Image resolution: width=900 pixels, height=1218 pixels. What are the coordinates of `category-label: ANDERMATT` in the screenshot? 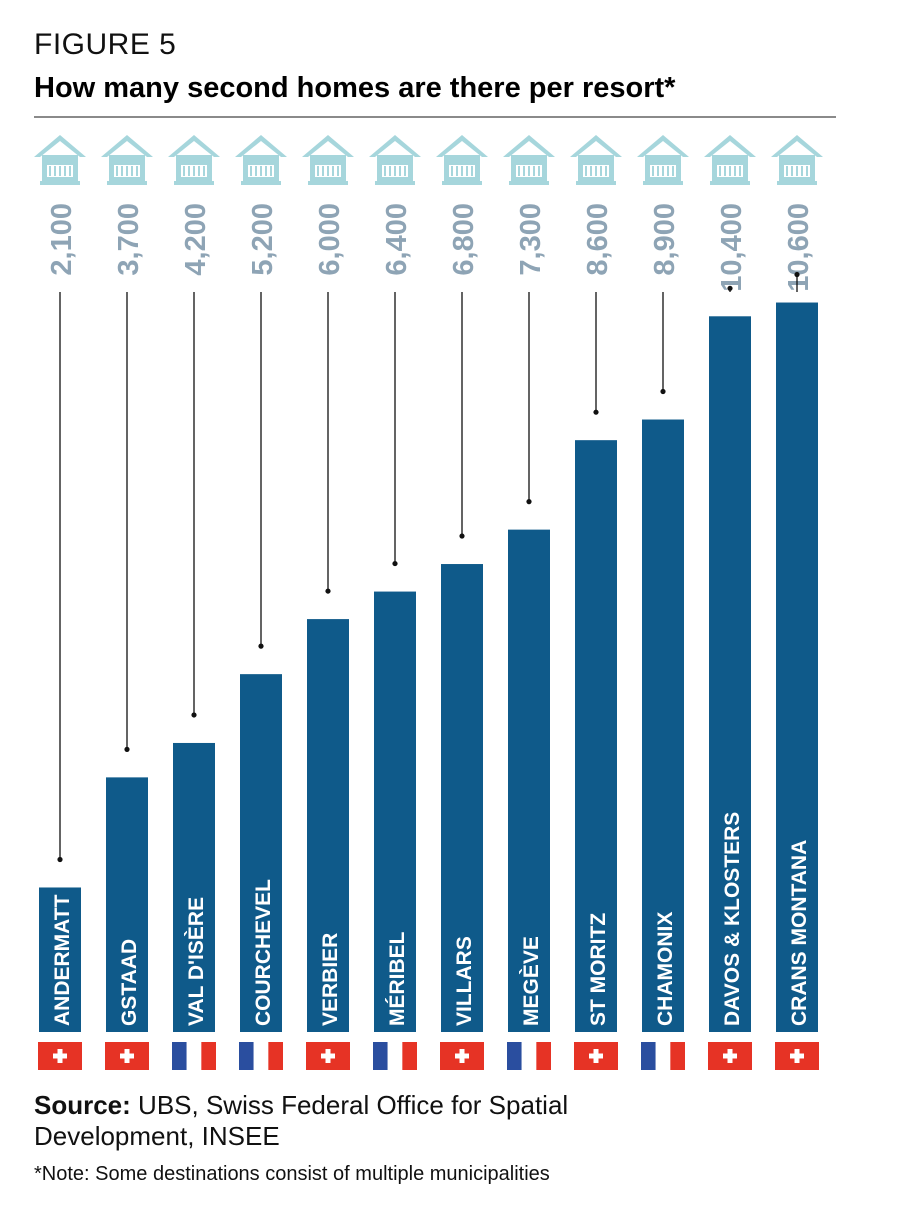 It's located at (62, 960).